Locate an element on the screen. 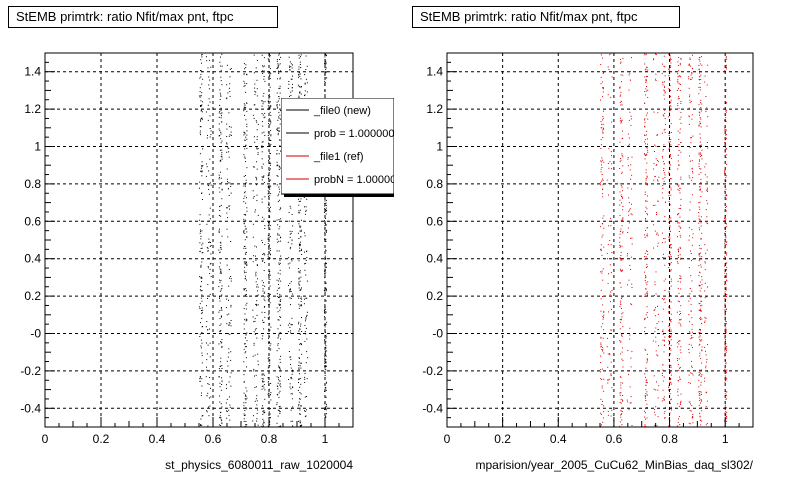 The height and width of the screenshot is (480, 800). y-tick-label: 0.4 is located at coordinates (434, 259).